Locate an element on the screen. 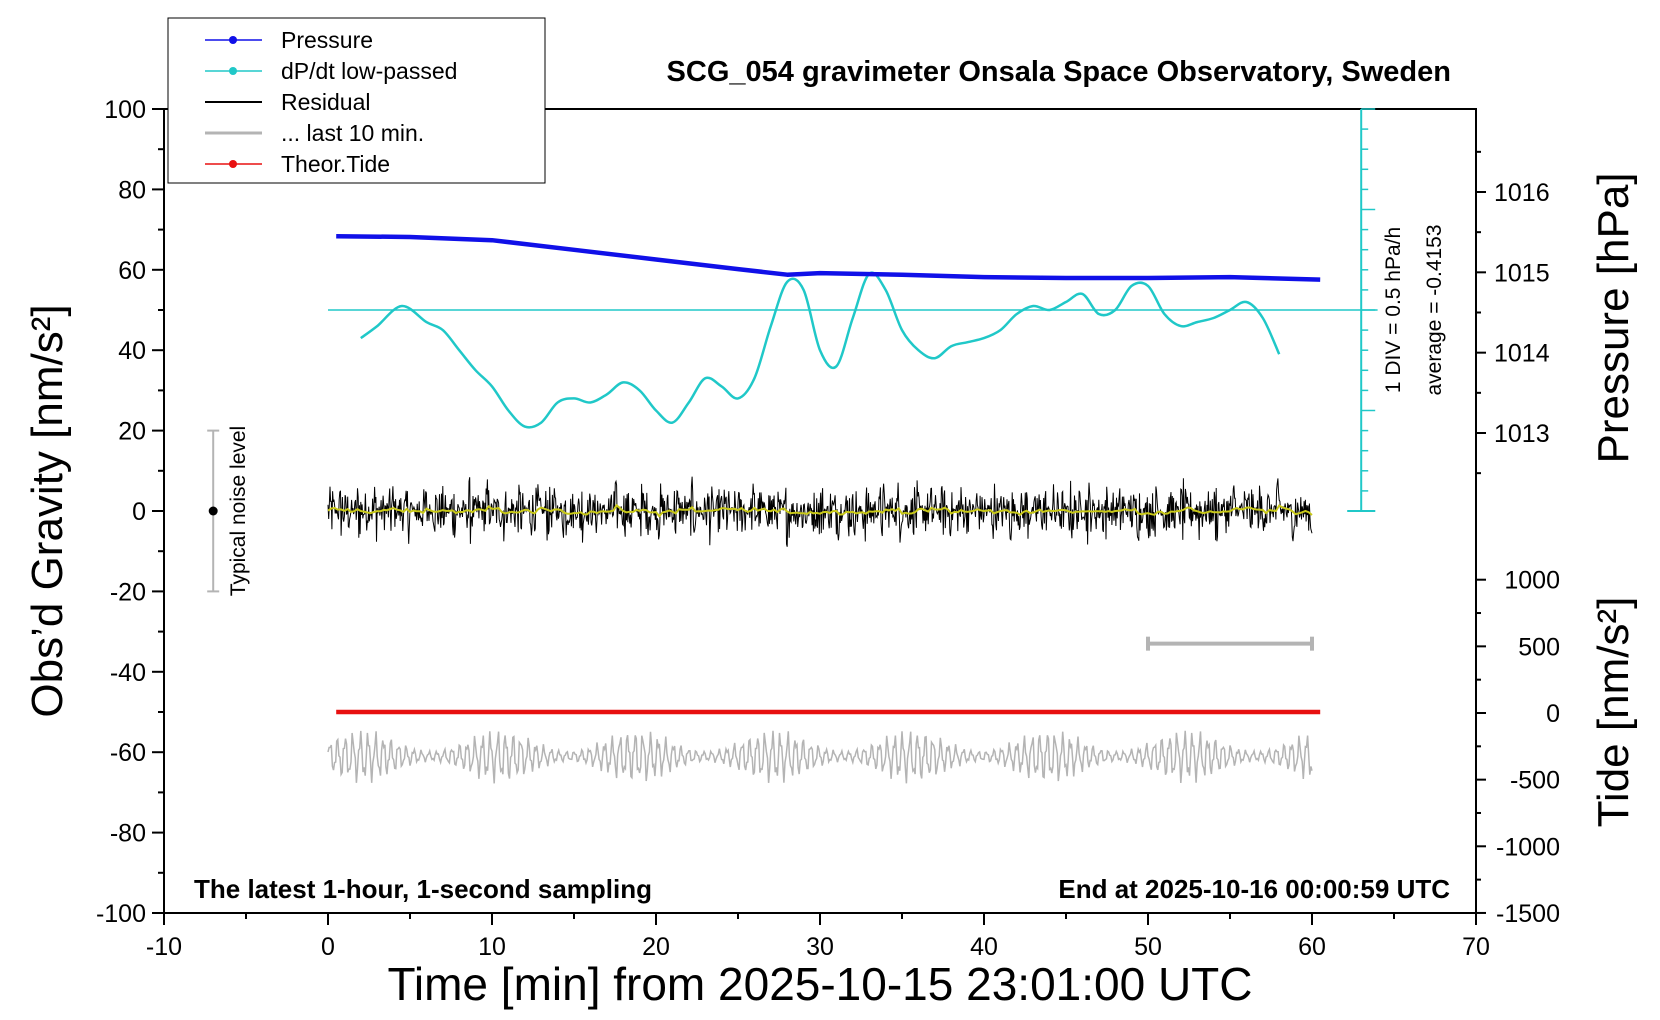 This screenshot has height=1020, width=1660. x-axis-ticks: -10 0 10 20 30 40 50 60 70 is located at coordinates (818, 937).